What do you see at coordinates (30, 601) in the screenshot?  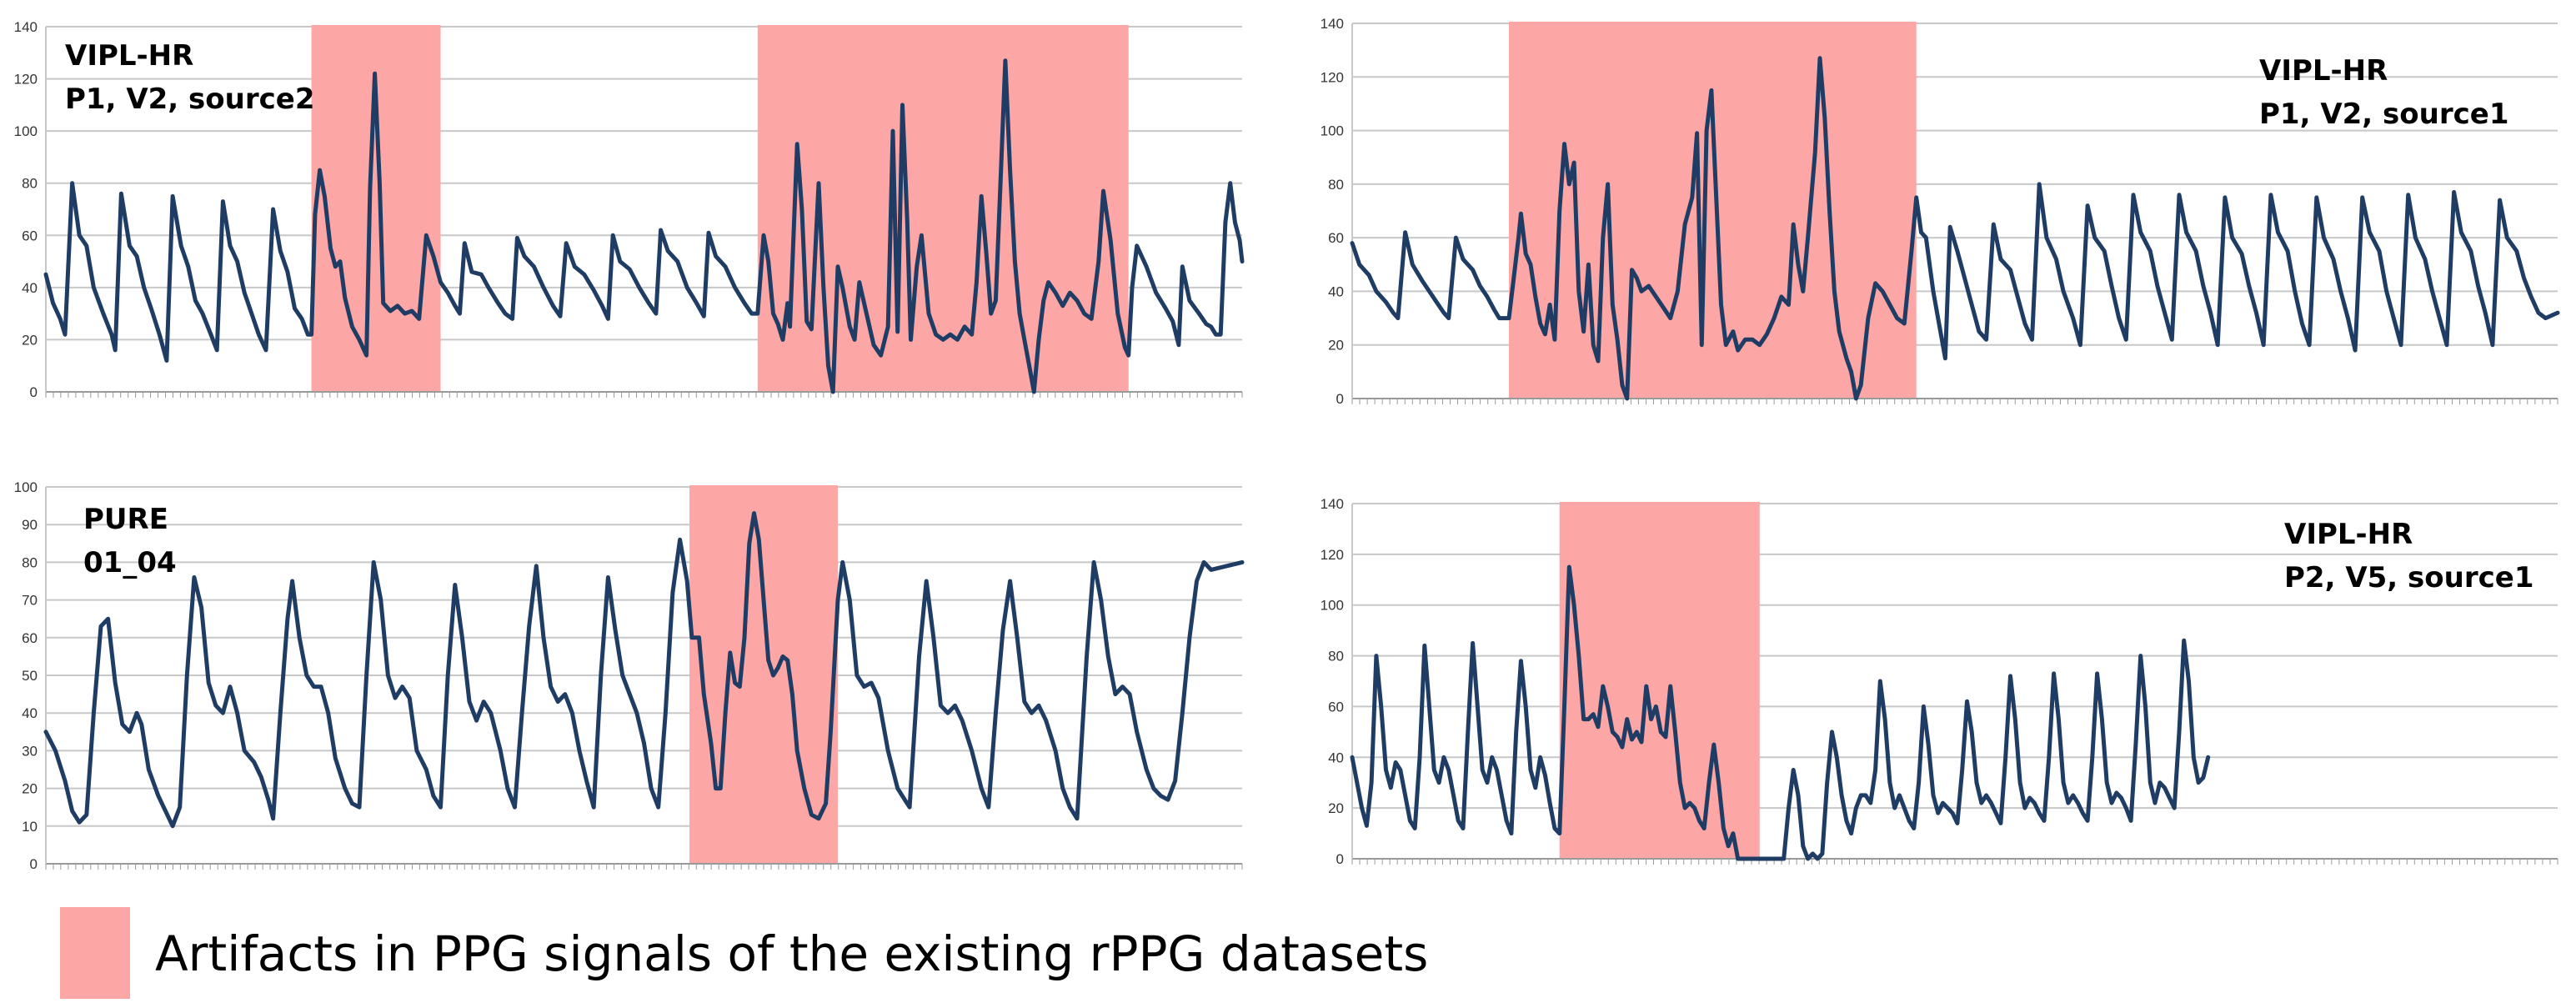 I see `y-tick-label: 70` at bounding box center [30, 601].